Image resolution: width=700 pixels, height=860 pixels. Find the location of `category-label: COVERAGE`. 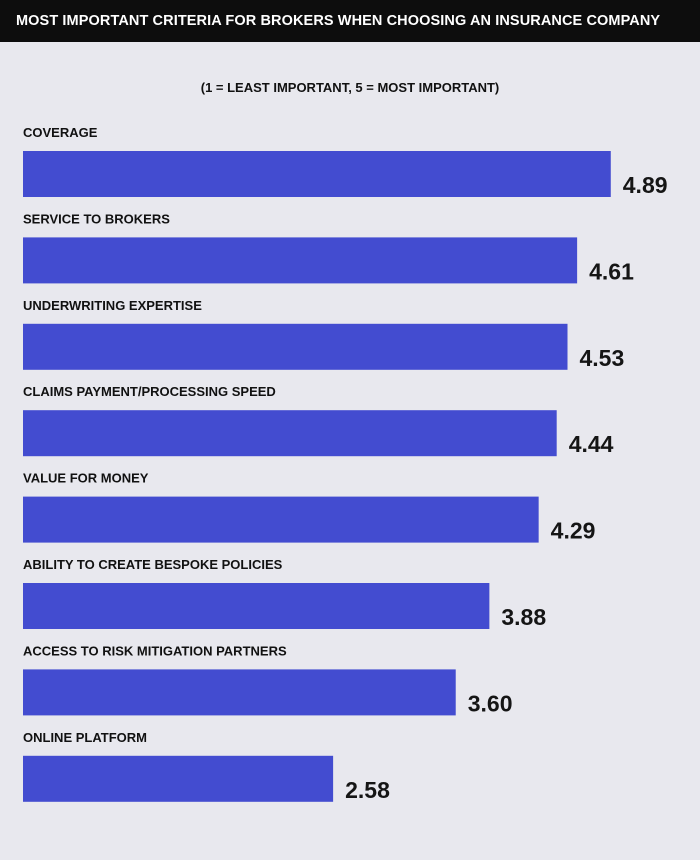

category-label: COVERAGE is located at coordinates (60, 132).